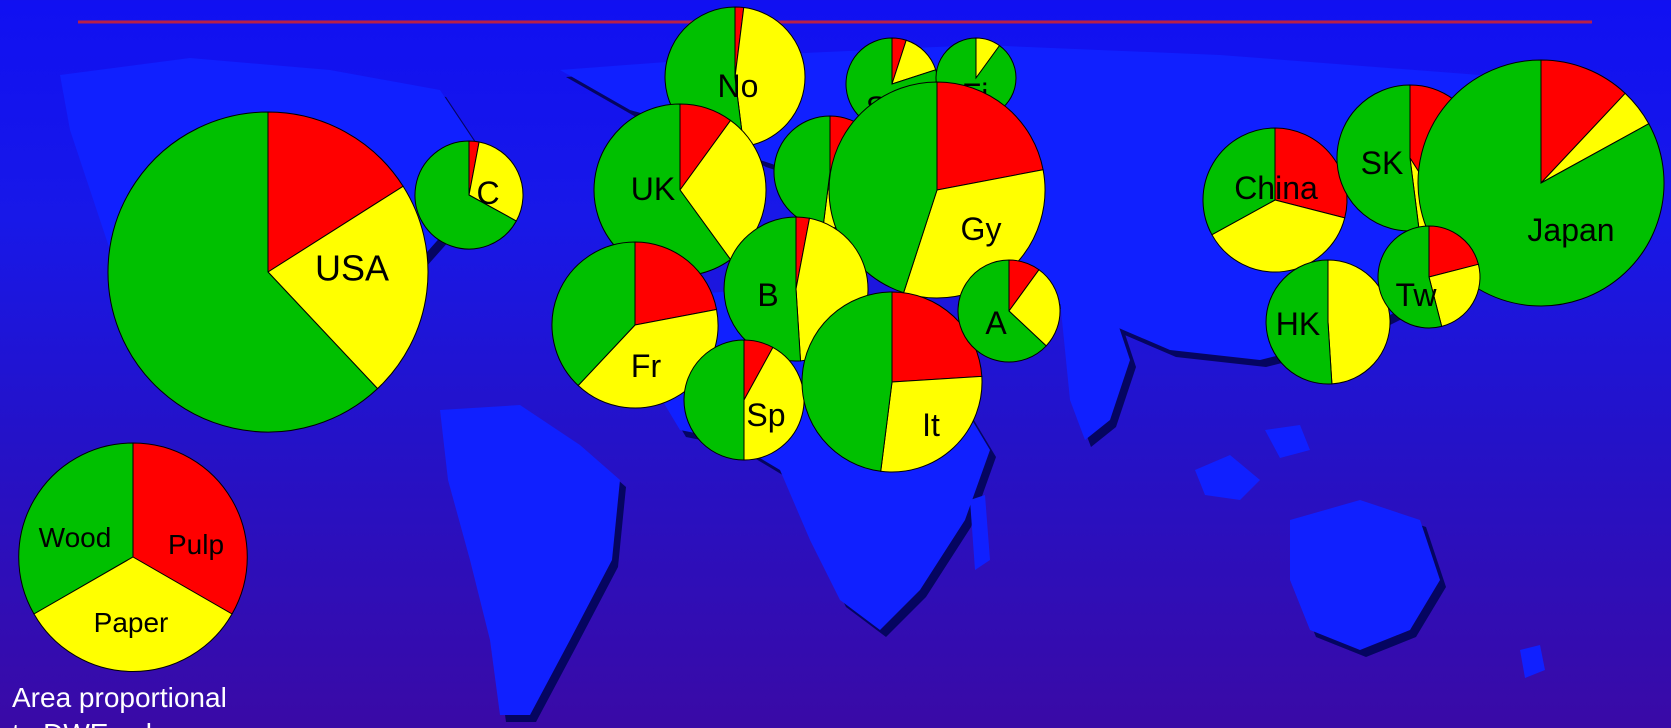 Image resolution: width=1671 pixels, height=728 pixels. I want to click on pie-label-b: B, so click(767, 295).